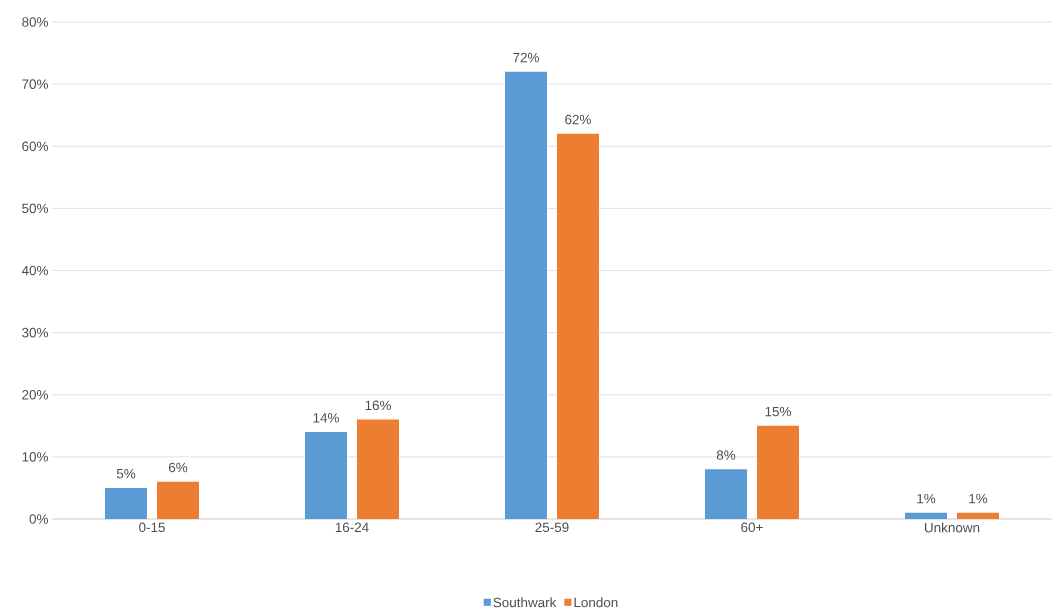 The width and height of the screenshot is (1057, 616). I want to click on data-label: 8%, so click(726, 455).